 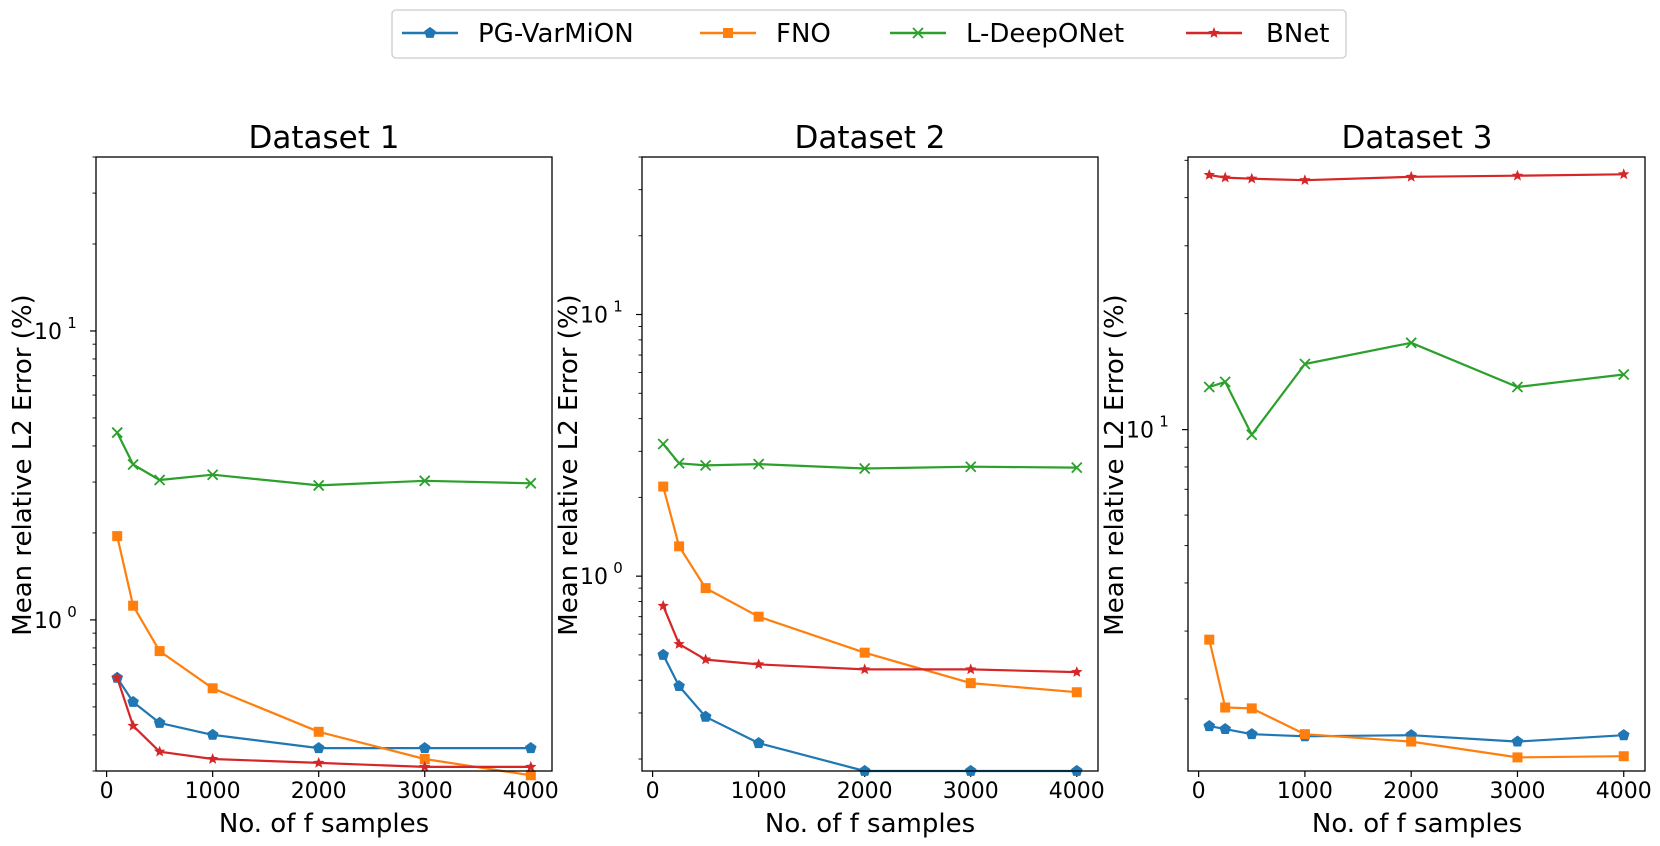 I want to click on legend-label-l-deeponet: L-DeepONet, so click(x=1045, y=34).